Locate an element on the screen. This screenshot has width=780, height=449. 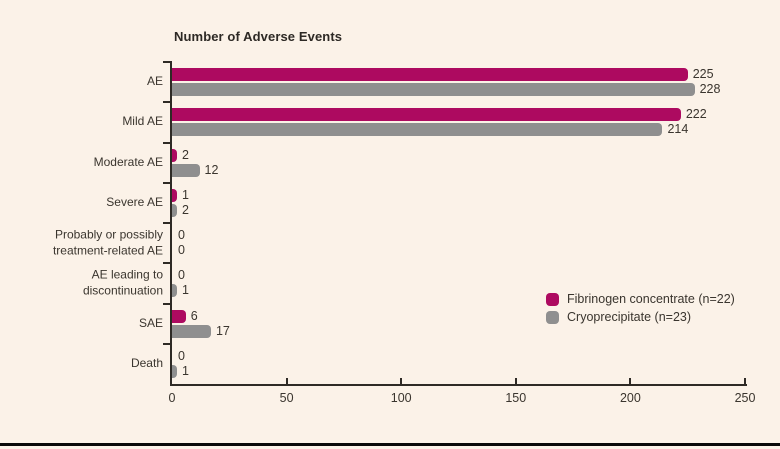
legend-label-cryoprecipitate: Cryoprecipitate (n=23) is located at coordinates (629, 317).